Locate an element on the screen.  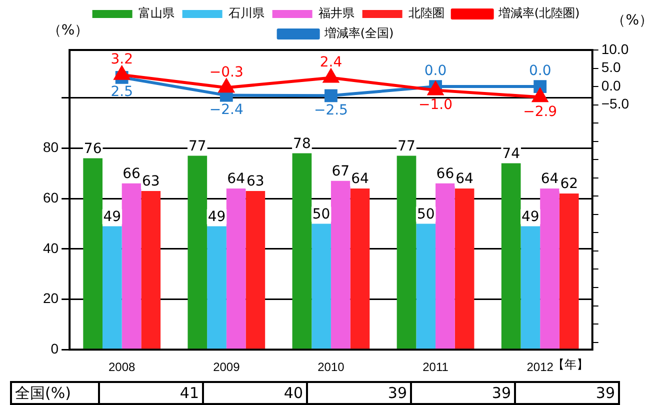
data-label: −2.9 is located at coordinates (540, 112).